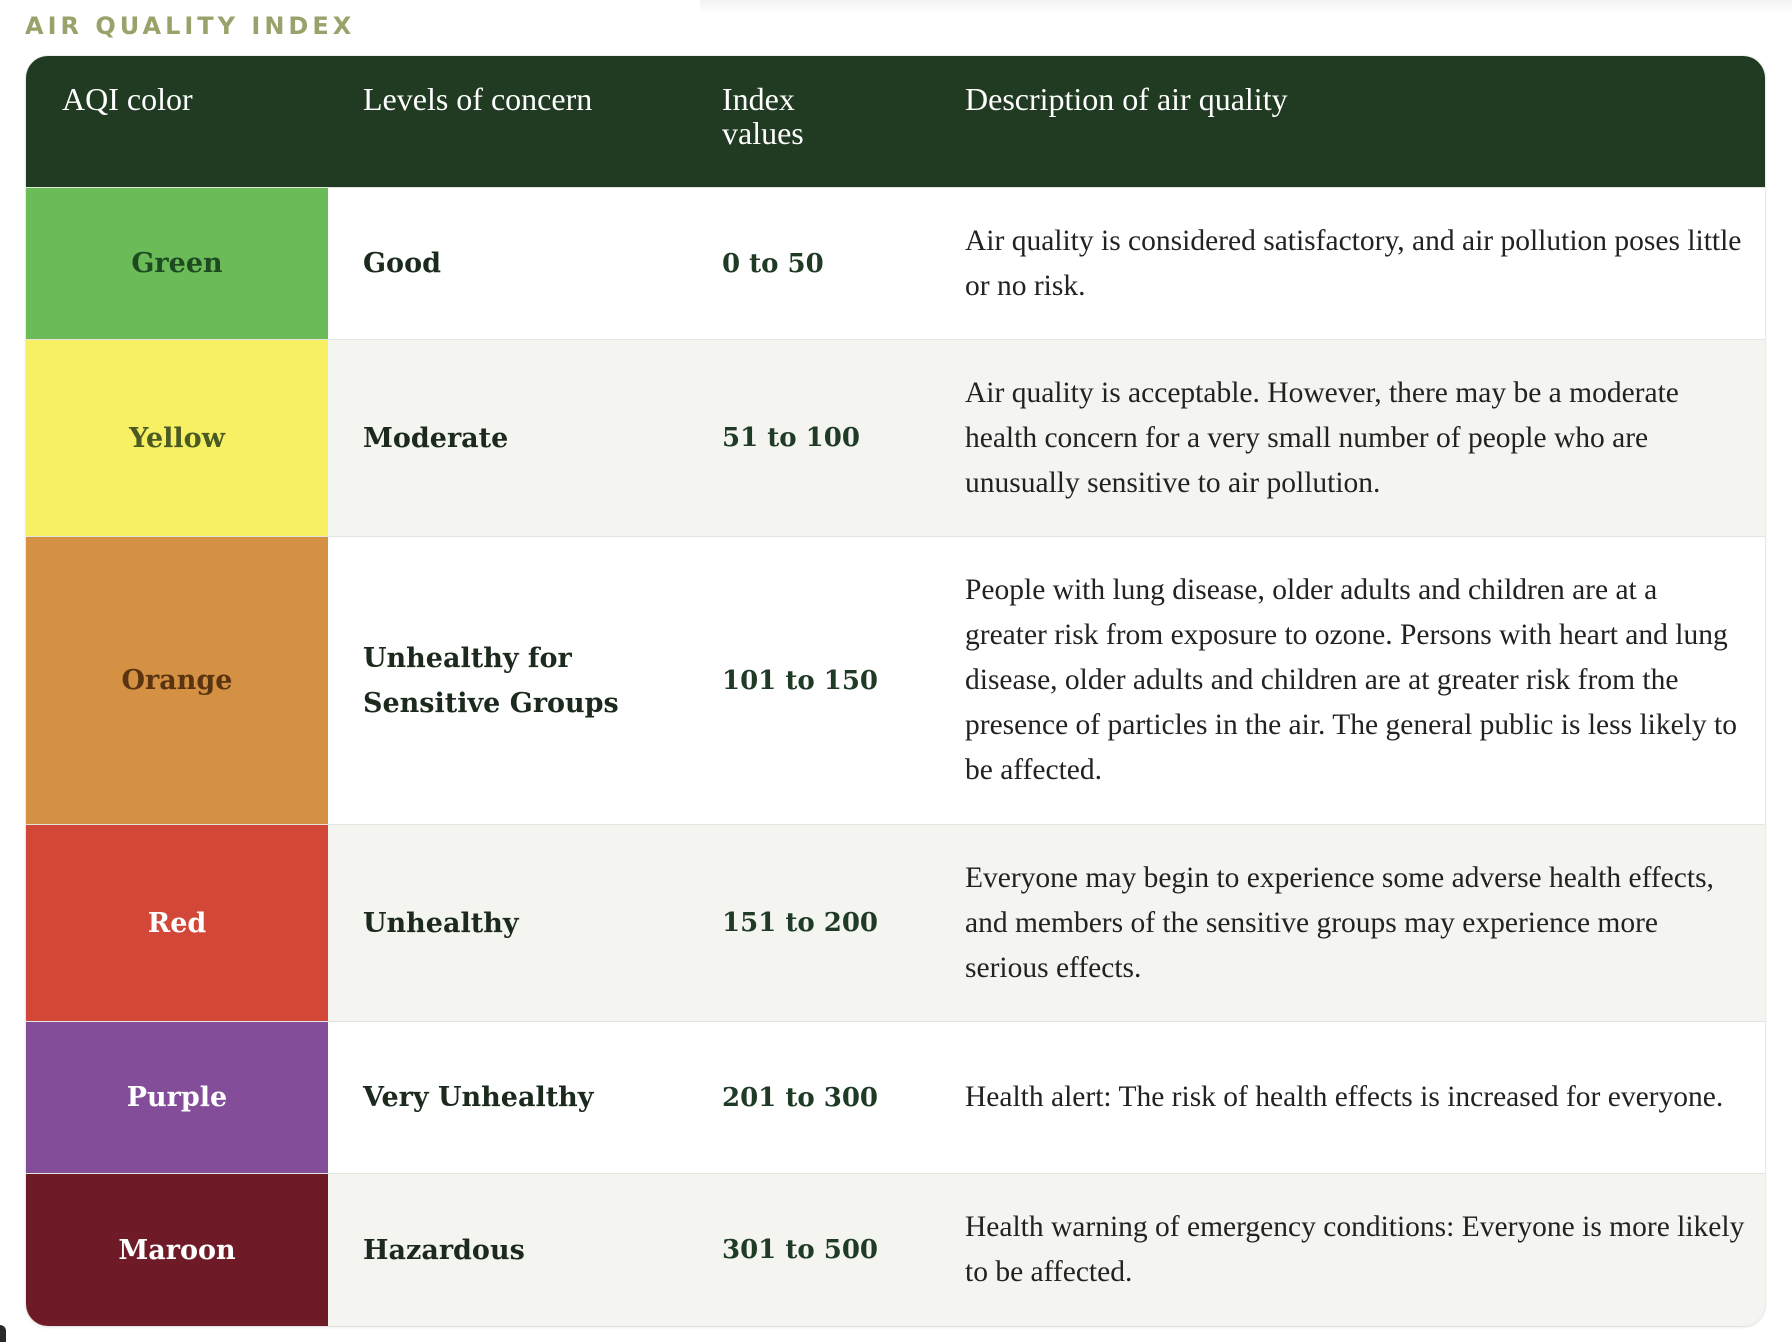  I want to click on index-values: 101 to 150, so click(832, 680).